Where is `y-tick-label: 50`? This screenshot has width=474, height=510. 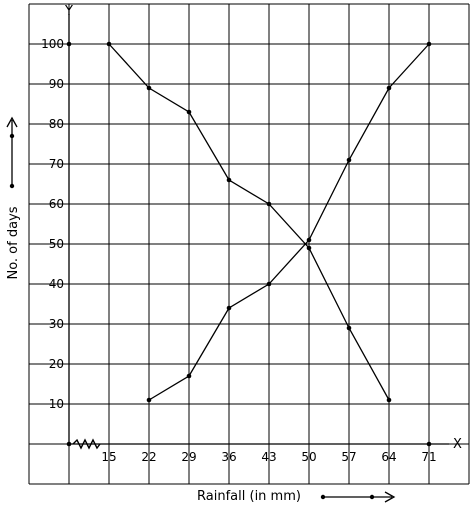 y-tick-label: 50 is located at coordinates (56, 244).